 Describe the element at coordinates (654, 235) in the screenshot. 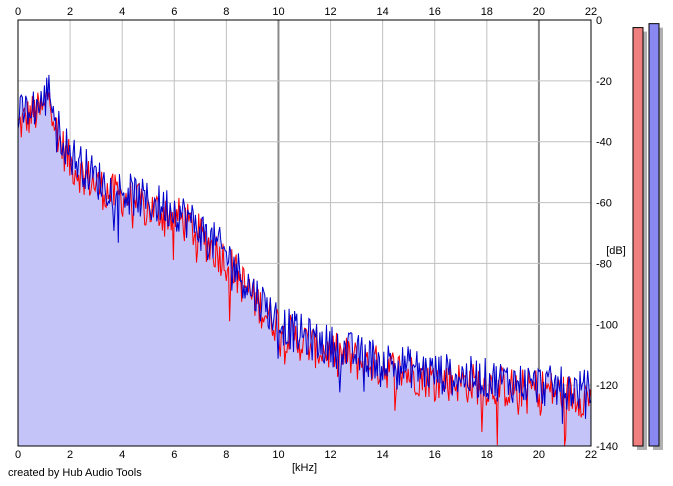

I see `meter-right-bar` at that location.